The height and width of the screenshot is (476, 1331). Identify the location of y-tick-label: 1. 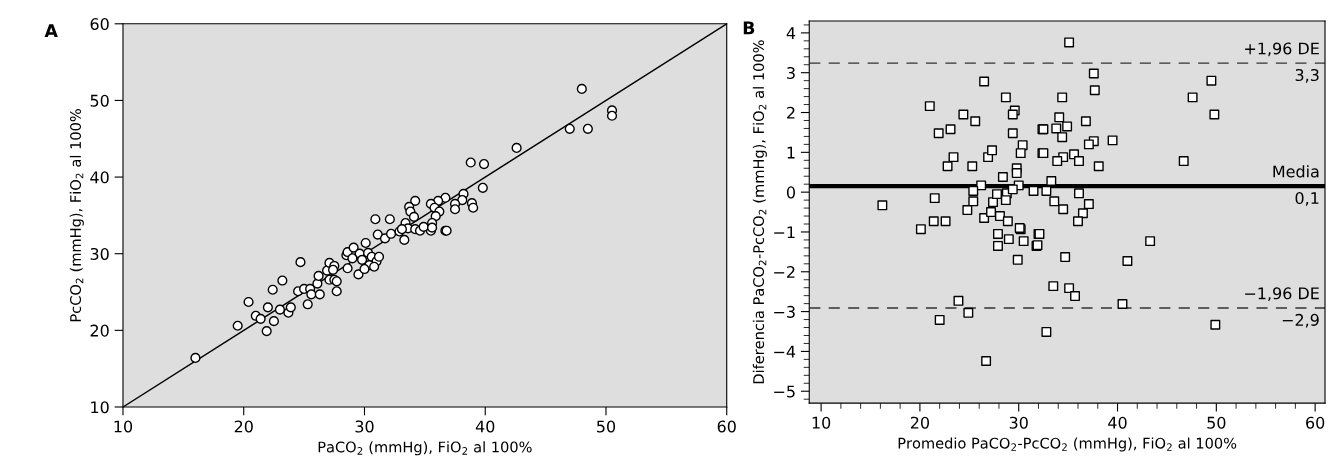
(791, 152).